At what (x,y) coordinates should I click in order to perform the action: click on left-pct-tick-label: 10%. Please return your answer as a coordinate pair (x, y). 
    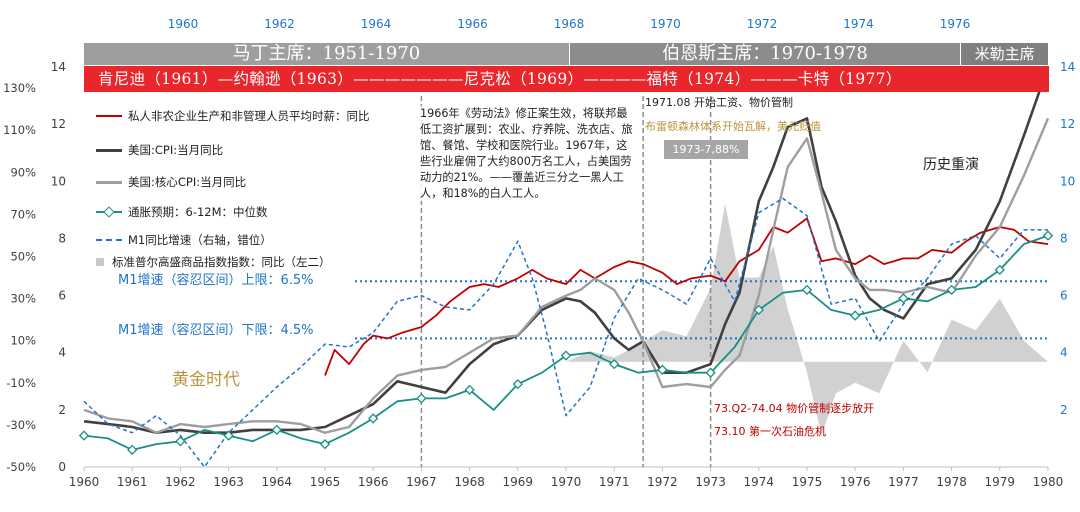
    Looking at the image, I should click on (23, 341).